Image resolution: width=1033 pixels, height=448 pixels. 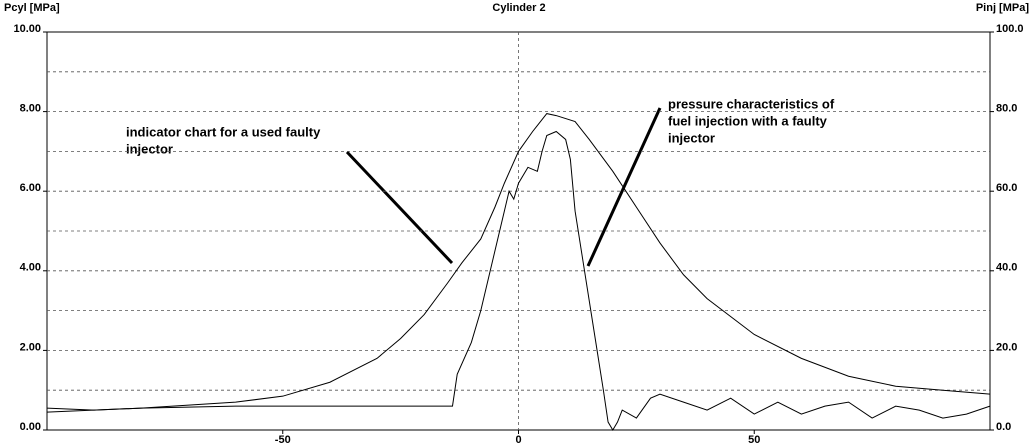 What do you see at coordinates (223, 131) in the screenshot?
I see `annotation: indicator chart for a used faulty` at bounding box center [223, 131].